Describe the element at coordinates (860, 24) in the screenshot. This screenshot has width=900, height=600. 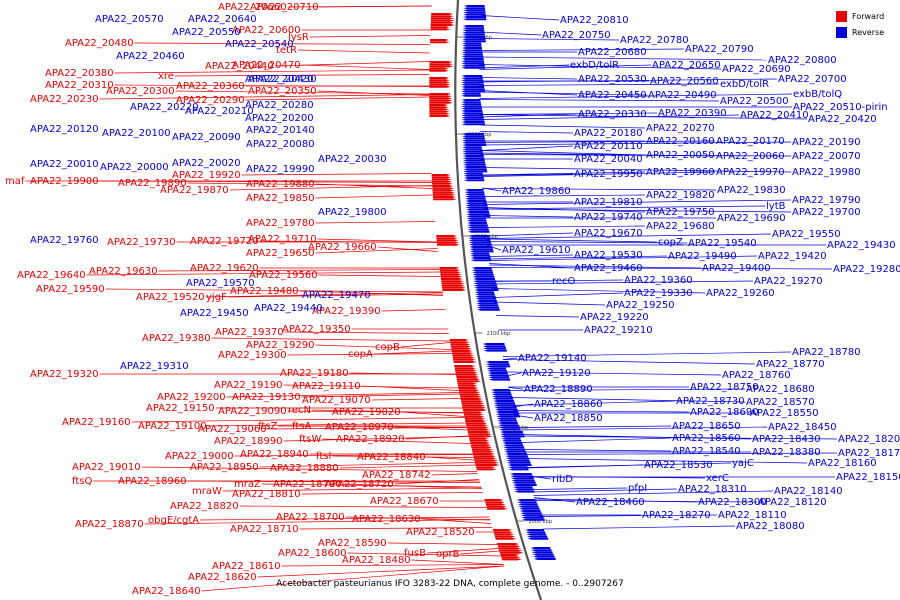
I see `legend: Forward Reverse` at that location.